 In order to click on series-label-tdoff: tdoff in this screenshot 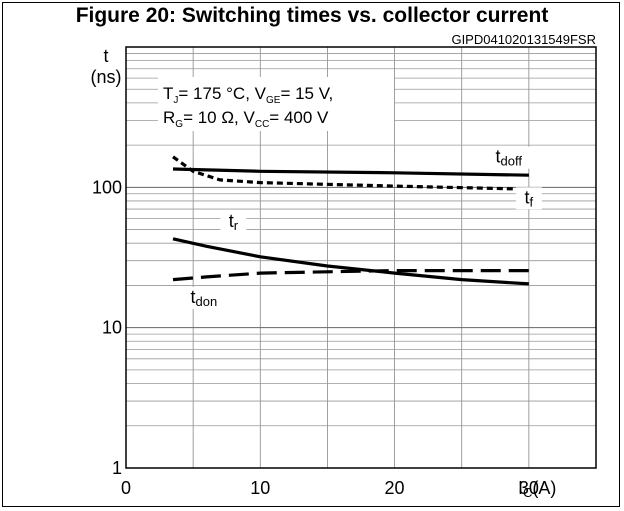, I will do `click(508, 158)`.